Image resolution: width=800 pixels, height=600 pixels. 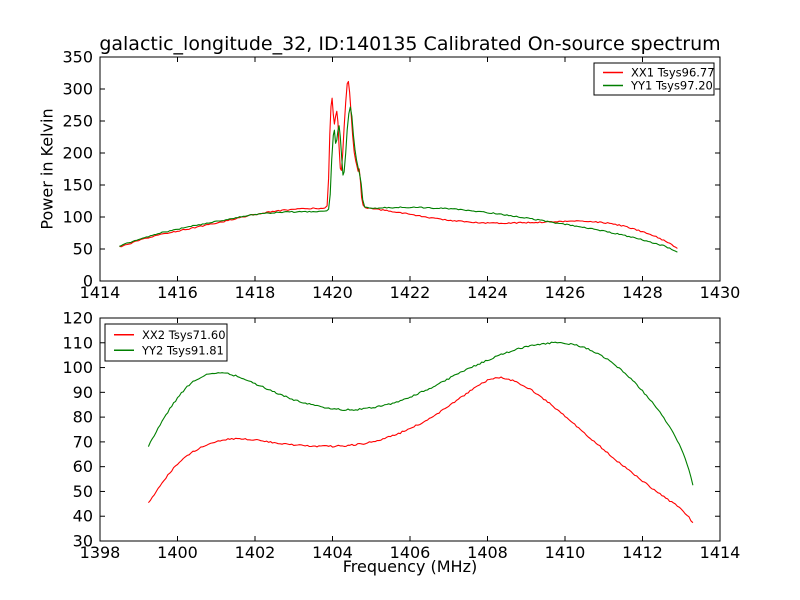 I want to click on y-tick-label: 60, so click(x=83, y=466).